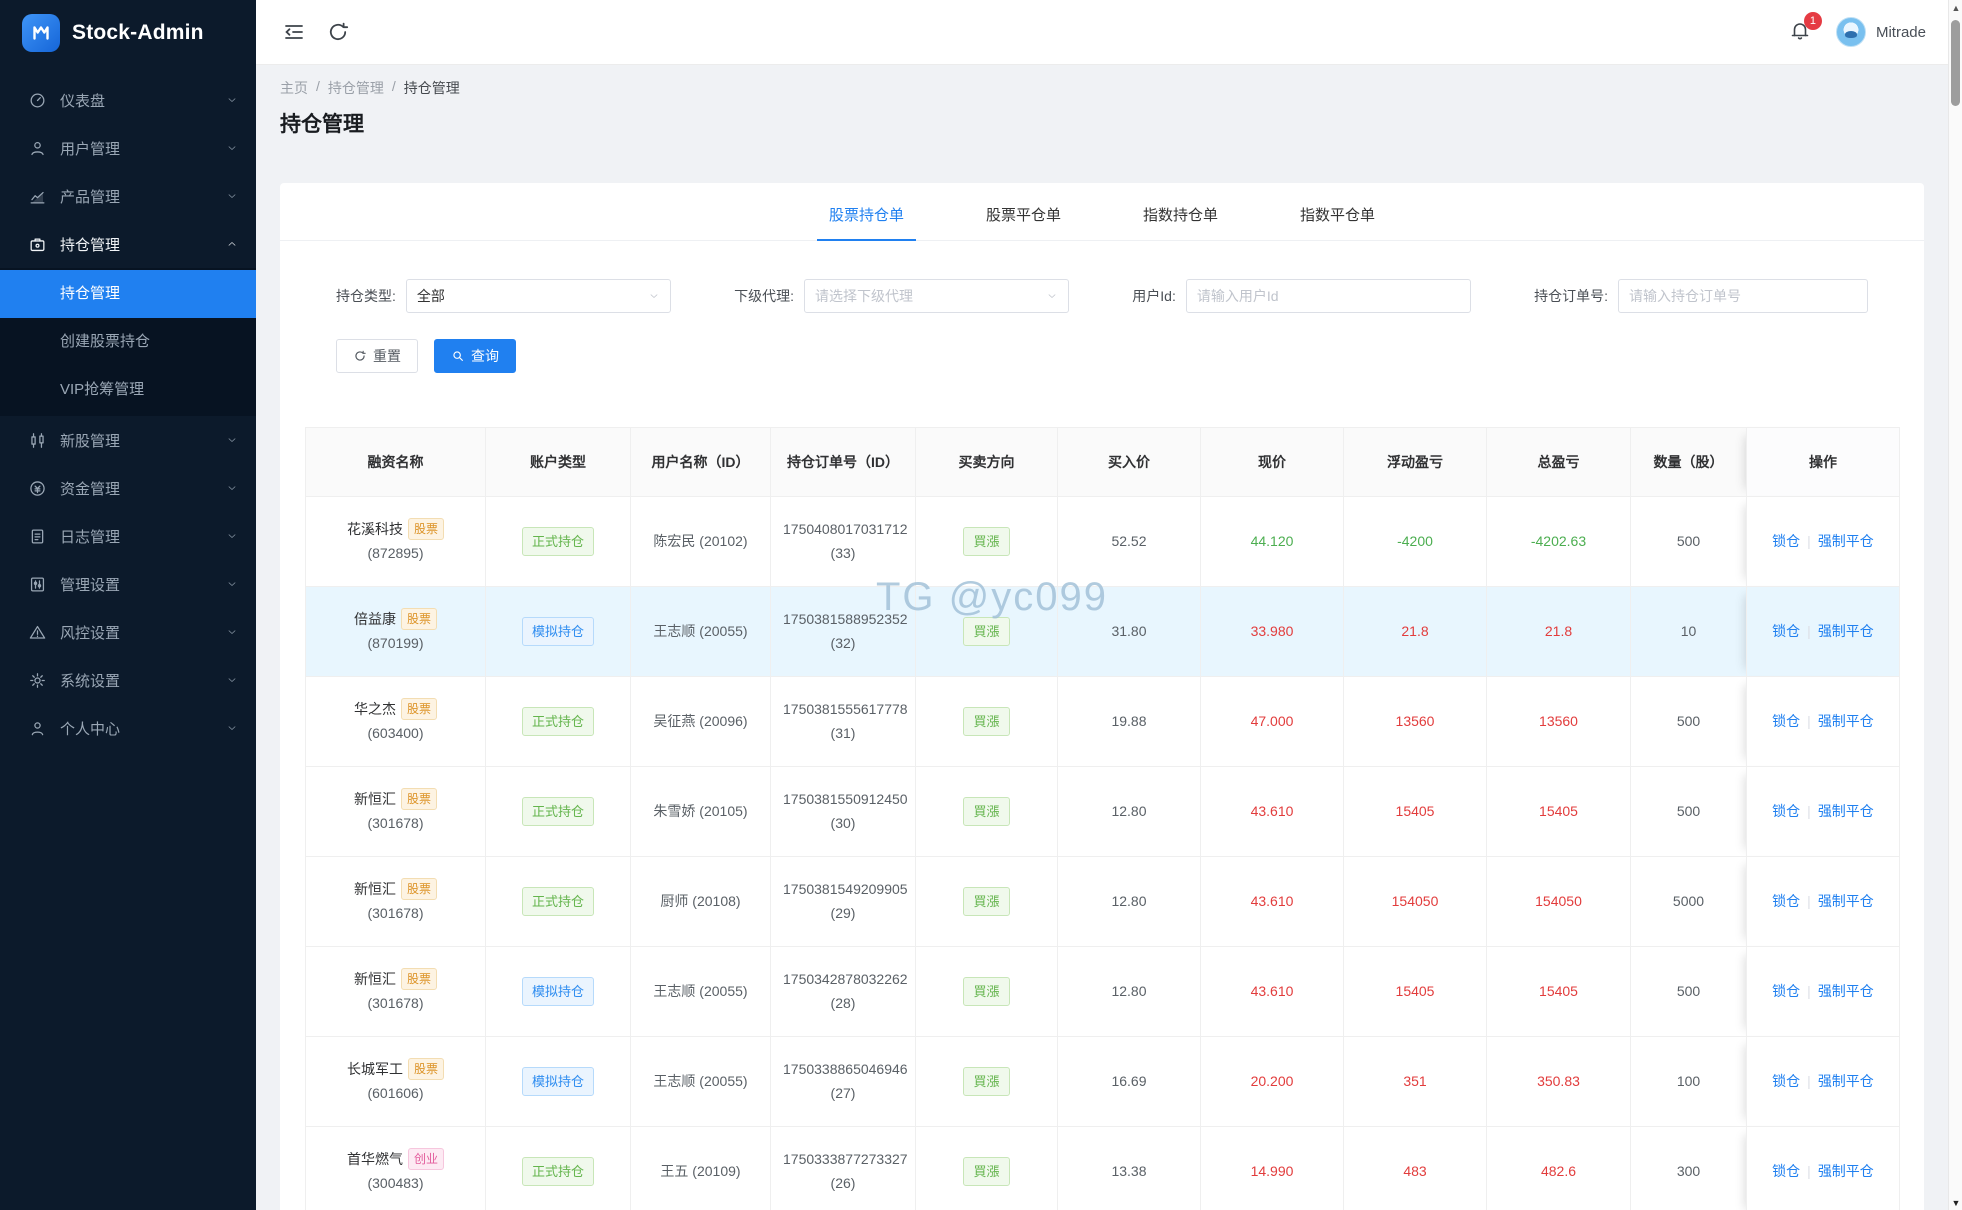 The image size is (1962, 1210). Describe the element at coordinates (1955, 605) in the screenshot. I see `vertical-scrollbar: ▲ ▼` at that location.